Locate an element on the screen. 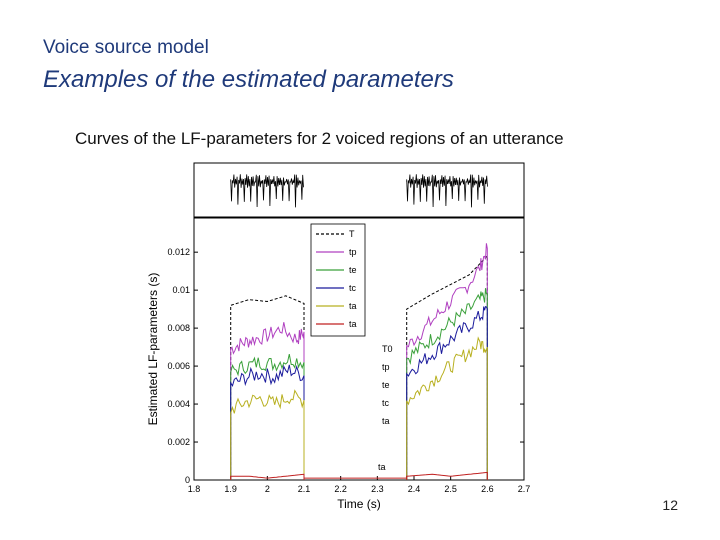 Image resolution: width=720 pixels, height=540 pixels. y-tick-label: 0.008 is located at coordinates (178, 328).